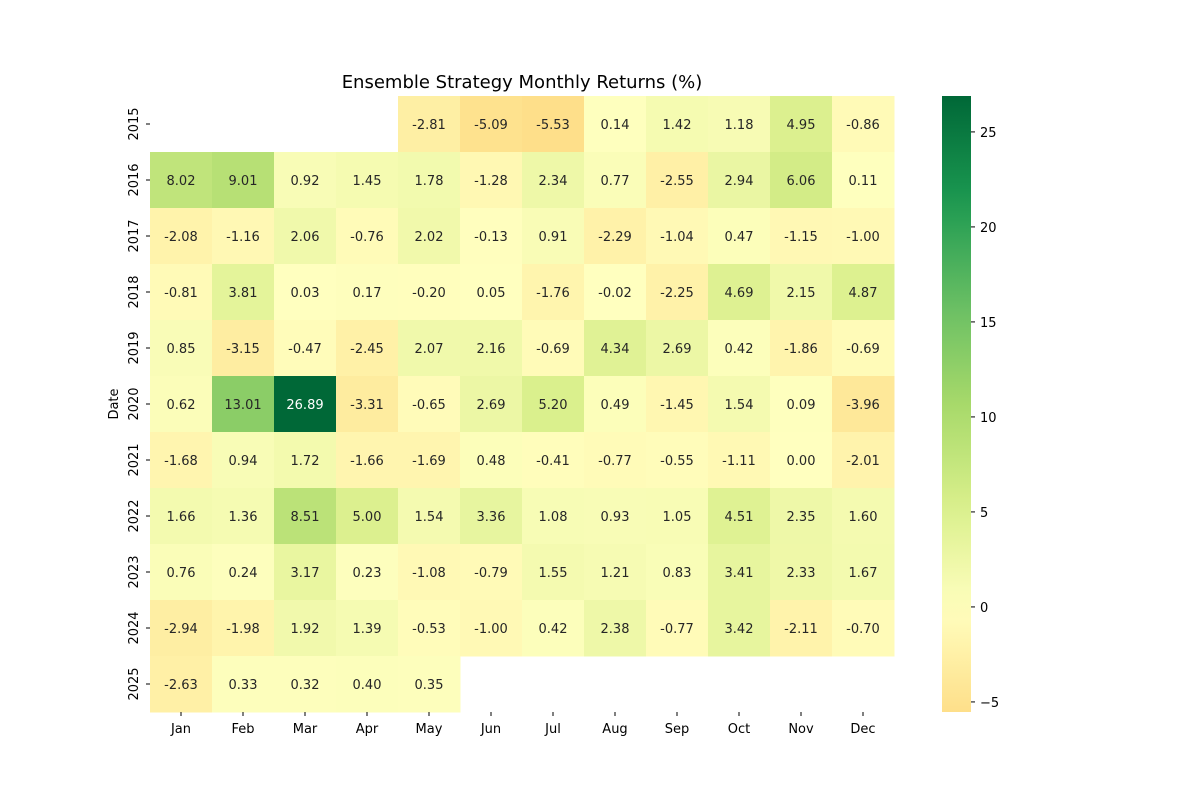 The width and height of the screenshot is (1200, 800). Describe the element at coordinates (677, 293) in the screenshot. I see `cell-value-label: -2.25` at that location.